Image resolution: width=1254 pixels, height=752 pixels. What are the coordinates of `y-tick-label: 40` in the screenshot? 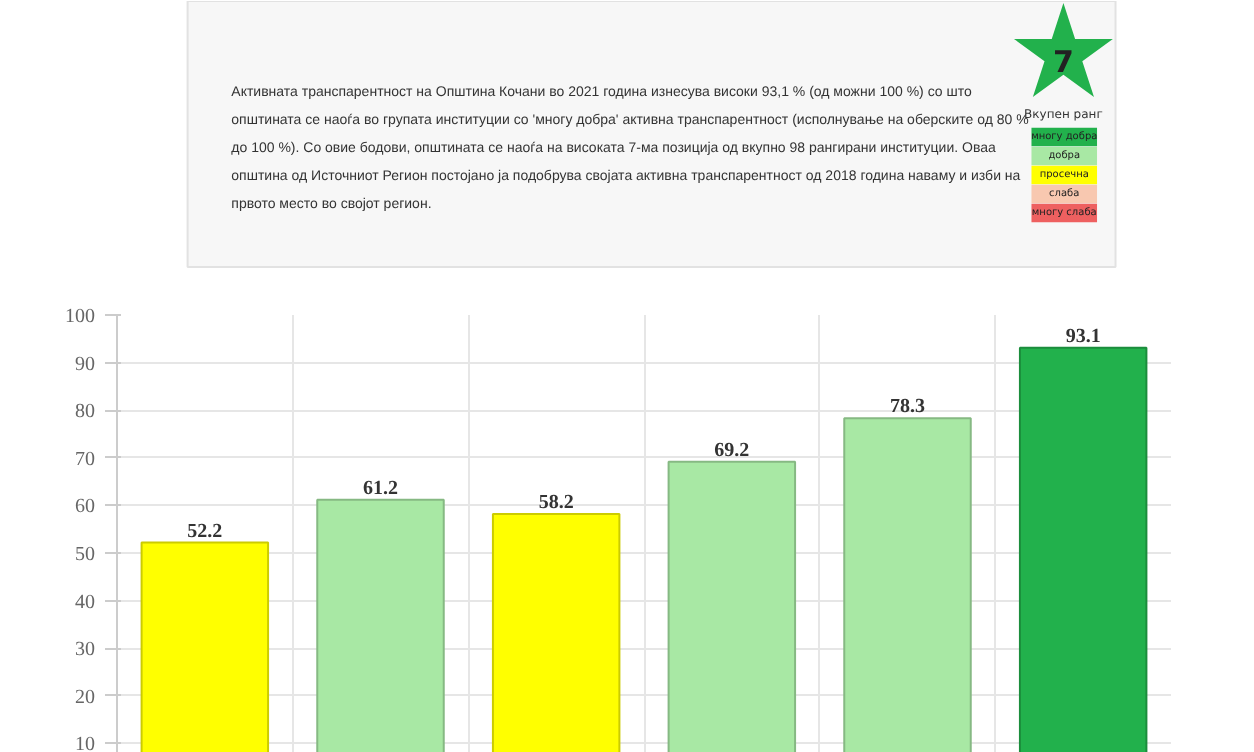 It's located at (85, 602).